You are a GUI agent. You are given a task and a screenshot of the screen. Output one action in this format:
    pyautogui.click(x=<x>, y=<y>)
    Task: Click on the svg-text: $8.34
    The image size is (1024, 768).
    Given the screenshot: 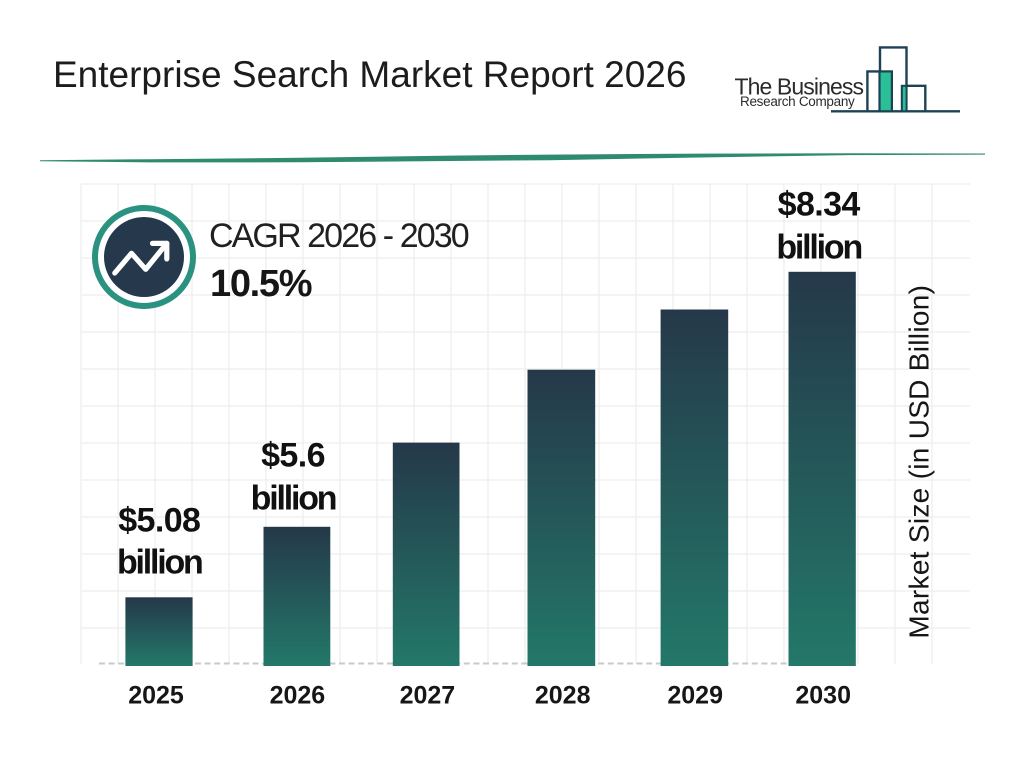 What is the action you would take?
    pyautogui.click(x=819, y=205)
    